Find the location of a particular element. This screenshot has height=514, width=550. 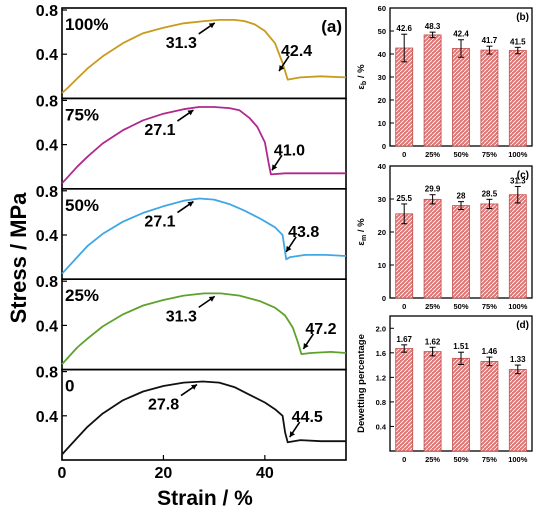

annotation-value: 47.2 is located at coordinates (320, 329).